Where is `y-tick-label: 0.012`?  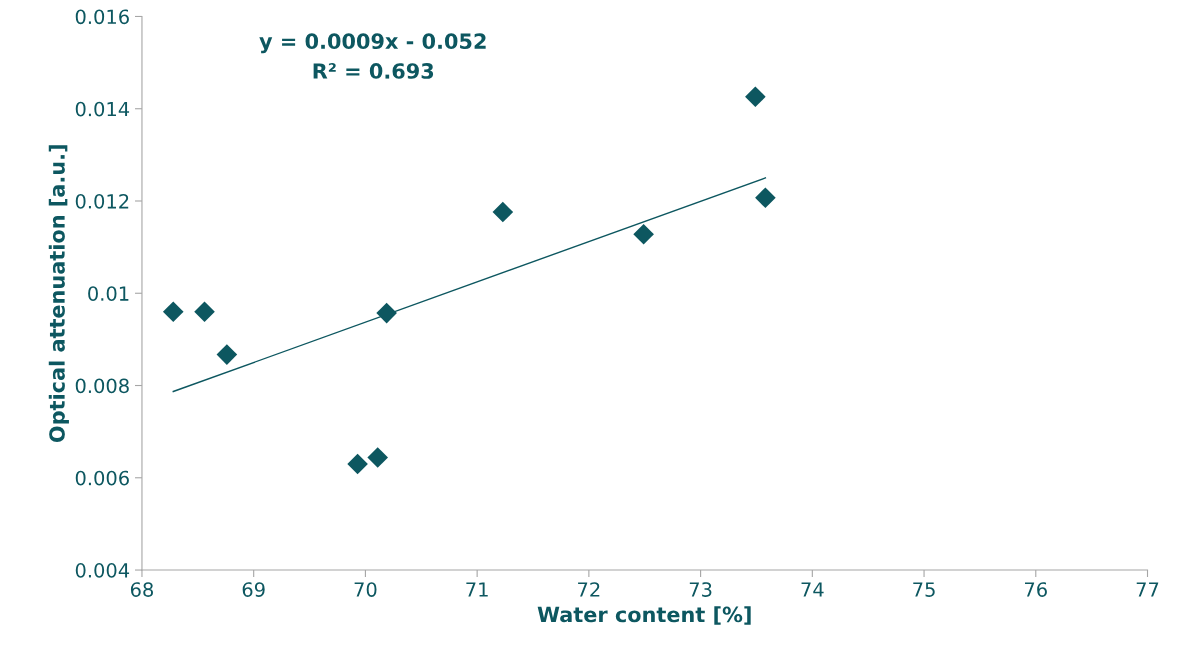
y-tick-label: 0.012 is located at coordinates (102, 201).